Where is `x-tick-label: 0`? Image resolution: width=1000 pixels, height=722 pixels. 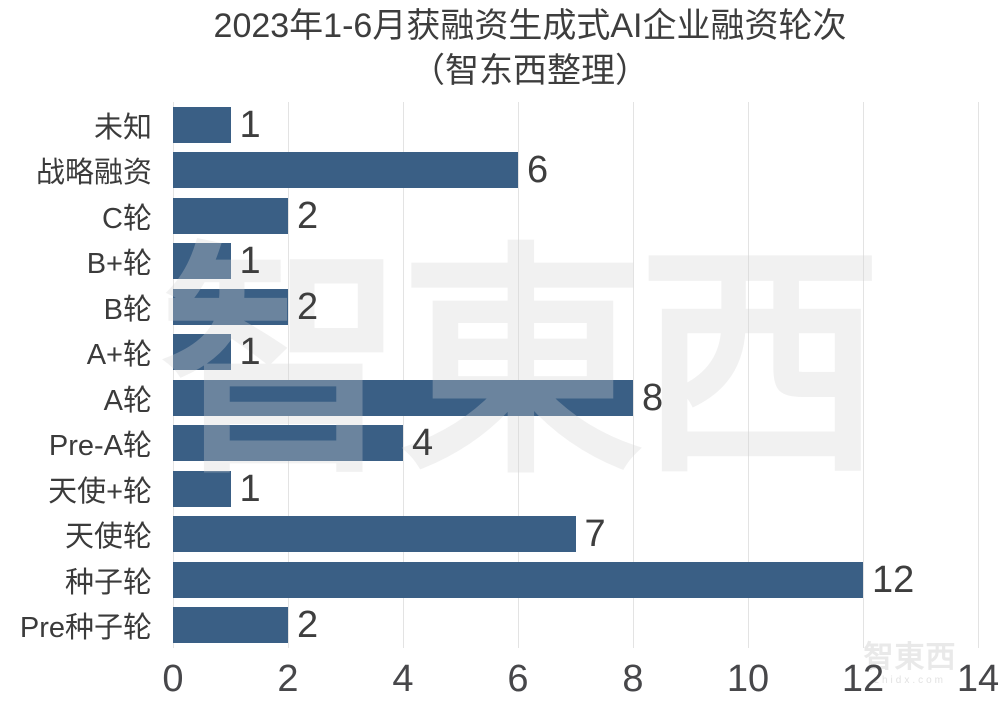
x-tick-label: 0 is located at coordinates (173, 679).